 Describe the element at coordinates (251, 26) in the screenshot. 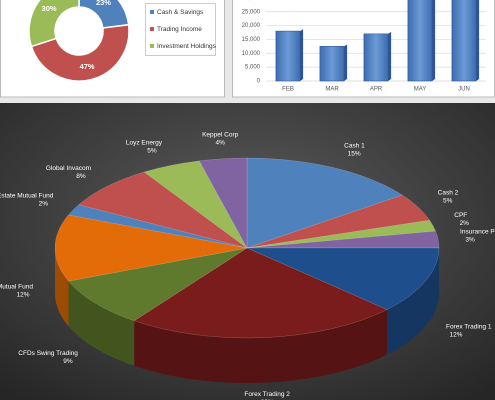

I see `y-tick-label: 20,000` at that location.